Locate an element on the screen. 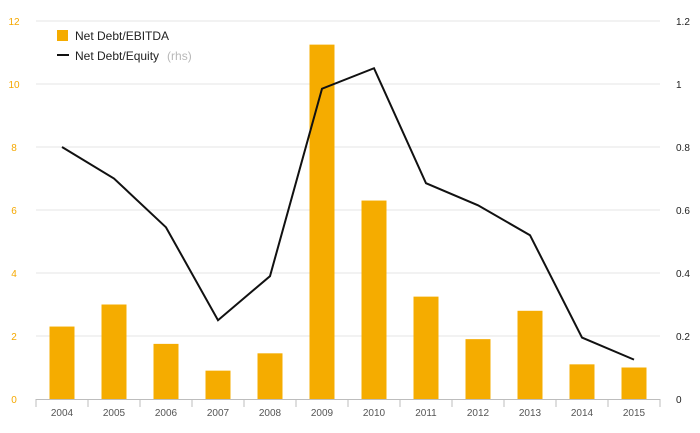  x-tick-label: 2011 is located at coordinates (426, 413).